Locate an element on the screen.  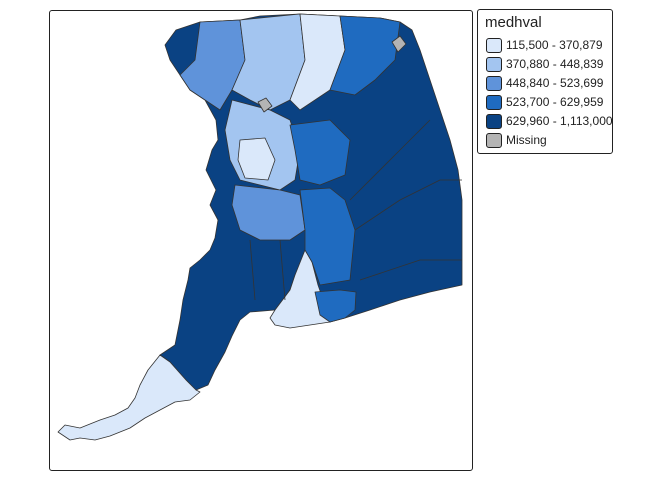
legend-label: 448,840 - 523,699 is located at coordinates (555, 83).